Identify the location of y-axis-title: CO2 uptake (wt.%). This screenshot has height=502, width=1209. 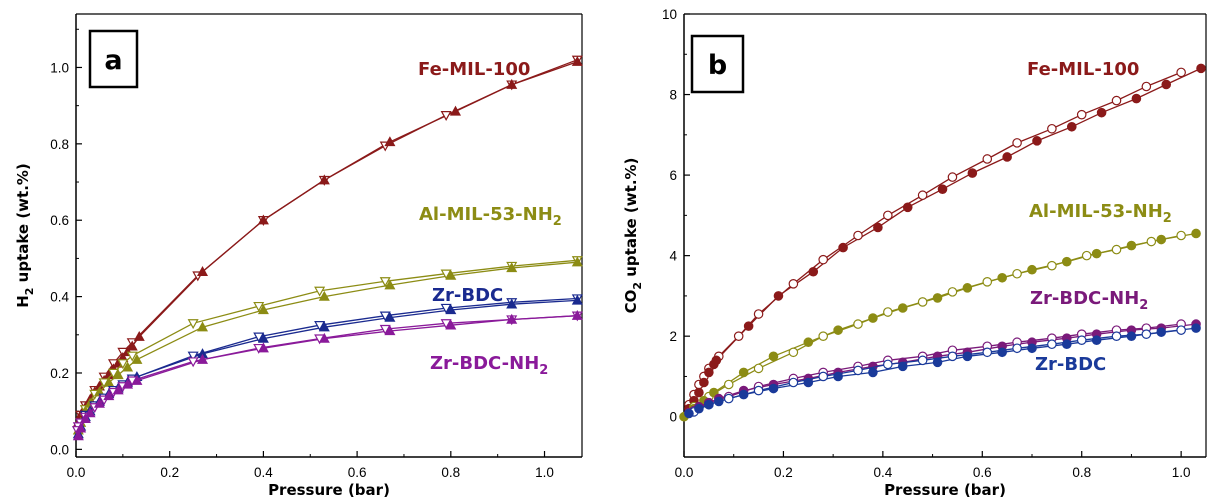
(633, 236).